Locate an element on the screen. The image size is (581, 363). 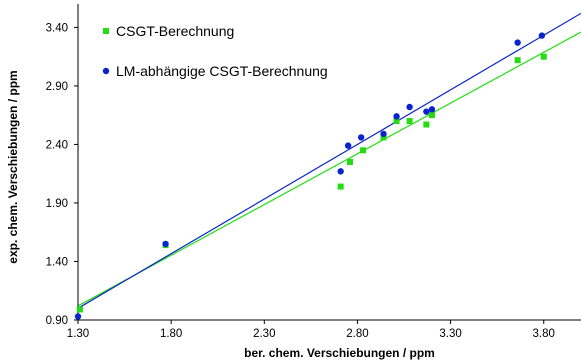
y-tick-label: 1.40 is located at coordinates (57, 262).